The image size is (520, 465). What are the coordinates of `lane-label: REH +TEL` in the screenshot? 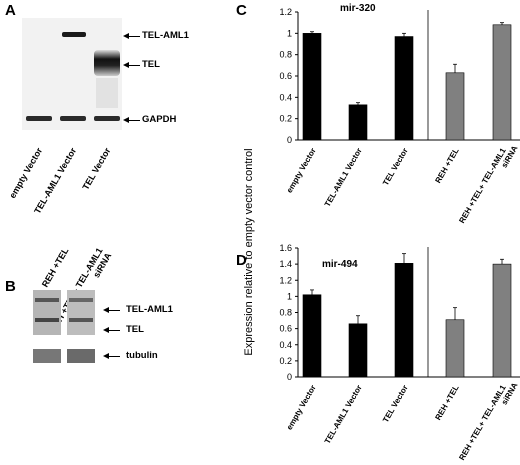 It's located at (55, 267).